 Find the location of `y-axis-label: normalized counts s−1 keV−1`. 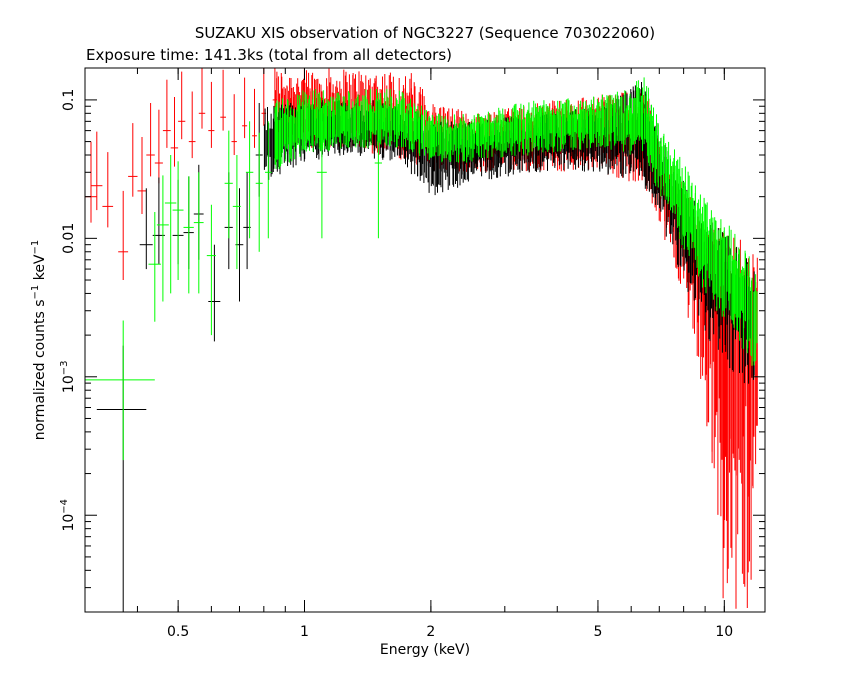

y-axis-label: normalized counts s−1 keV−1 is located at coordinates (39, 340).